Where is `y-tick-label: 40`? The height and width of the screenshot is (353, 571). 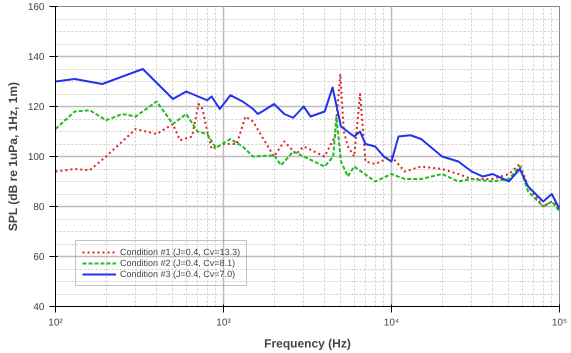
y-tick-label: 40 is located at coordinates (39, 307).